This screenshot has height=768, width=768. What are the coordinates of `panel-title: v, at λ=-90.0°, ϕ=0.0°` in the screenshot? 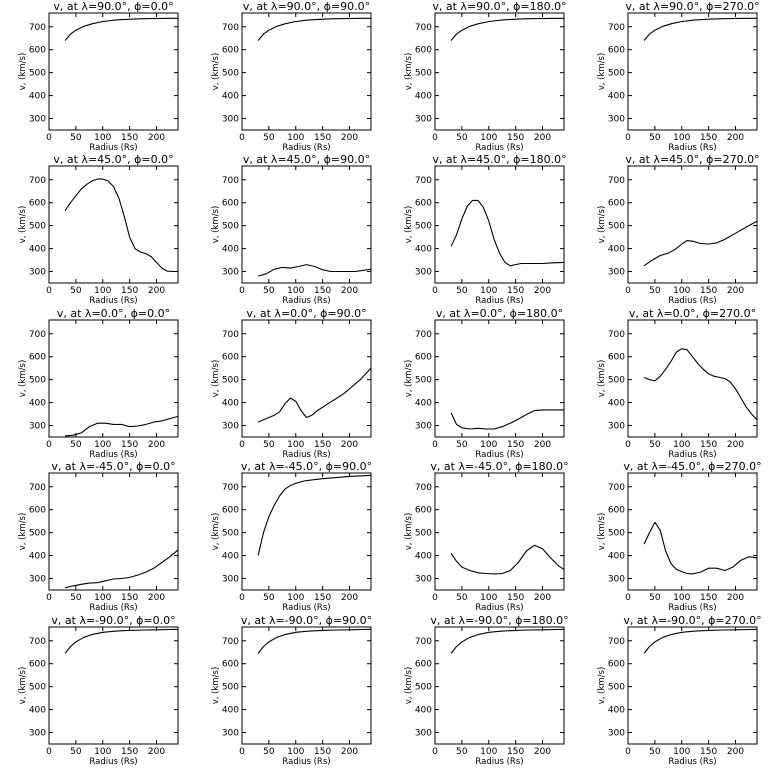 It's located at (113, 620).